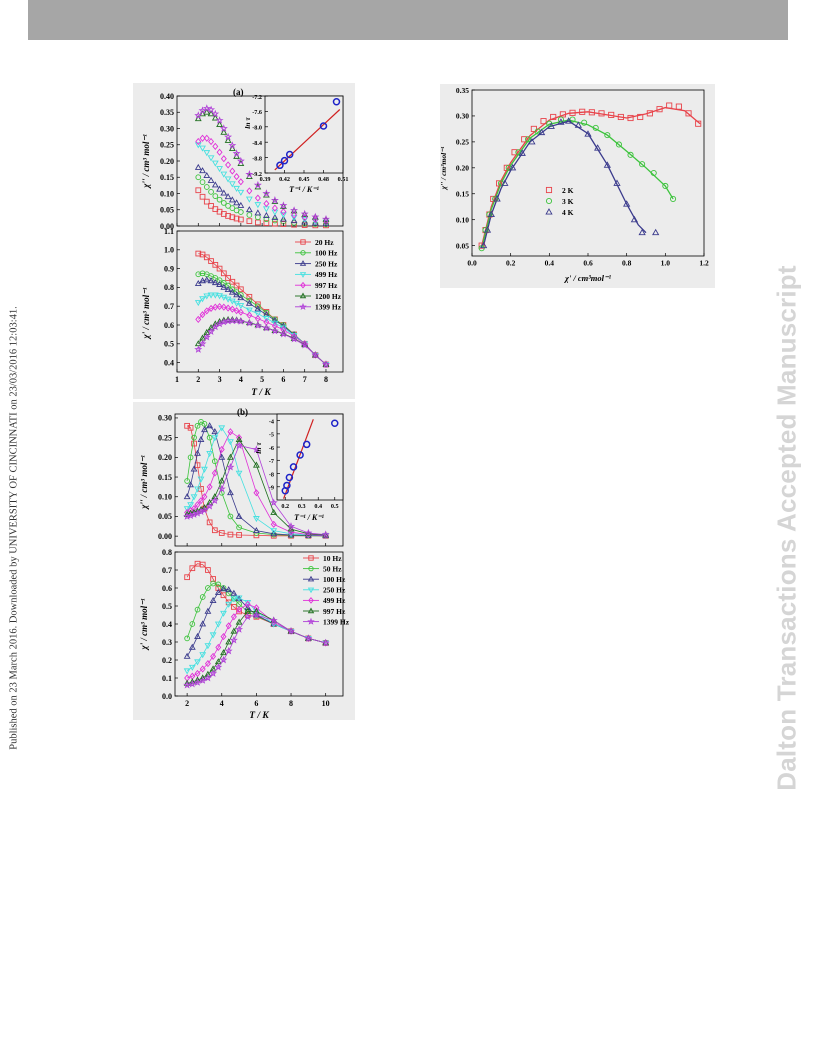 The height and width of the screenshot is (1056, 816). What do you see at coordinates (326, 703) in the screenshot?
I see `b-bottom-xtick-label: 10` at bounding box center [326, 703].